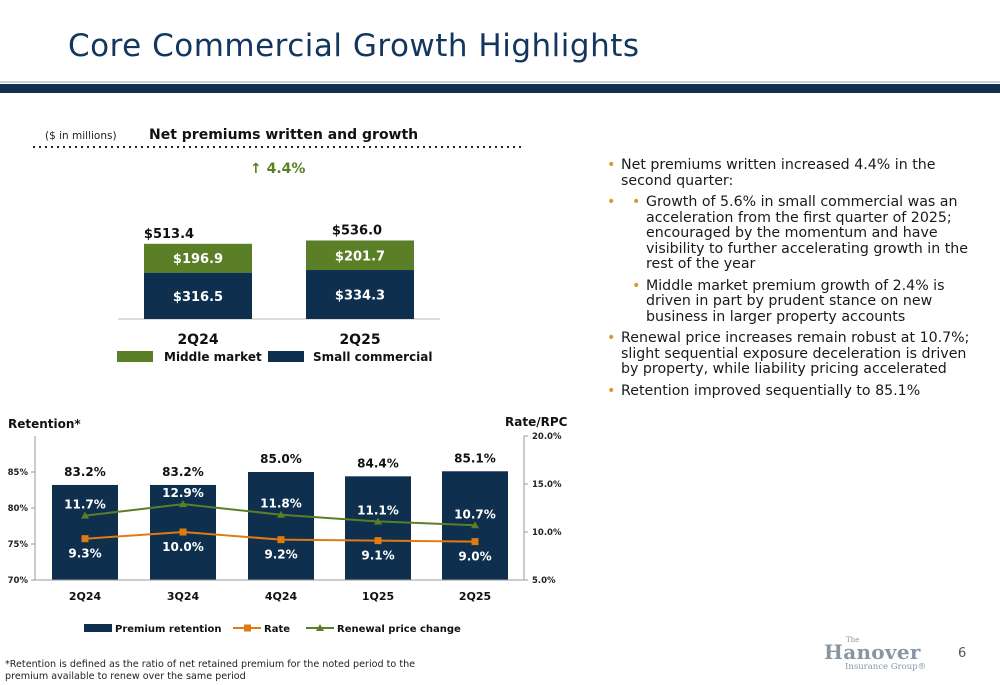 Image resolution: width=1000 pixels, height=685 pixels. I want to click on logo-the: The, so click(853, 640).